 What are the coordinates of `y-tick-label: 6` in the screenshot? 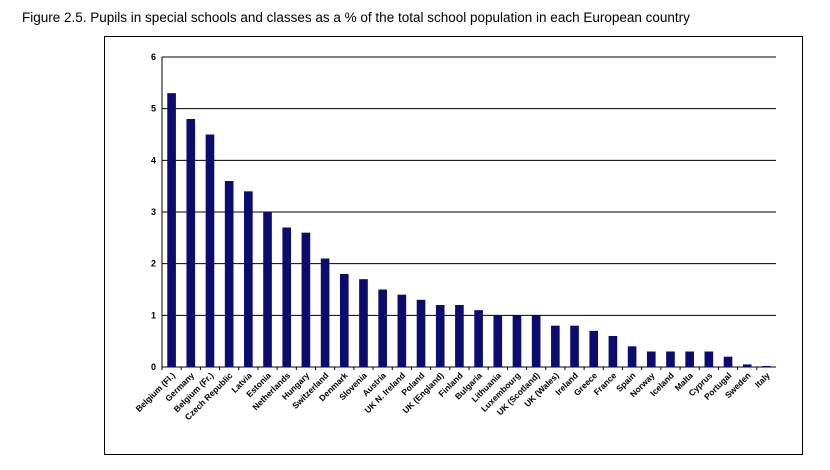 It's located at (153, 57).